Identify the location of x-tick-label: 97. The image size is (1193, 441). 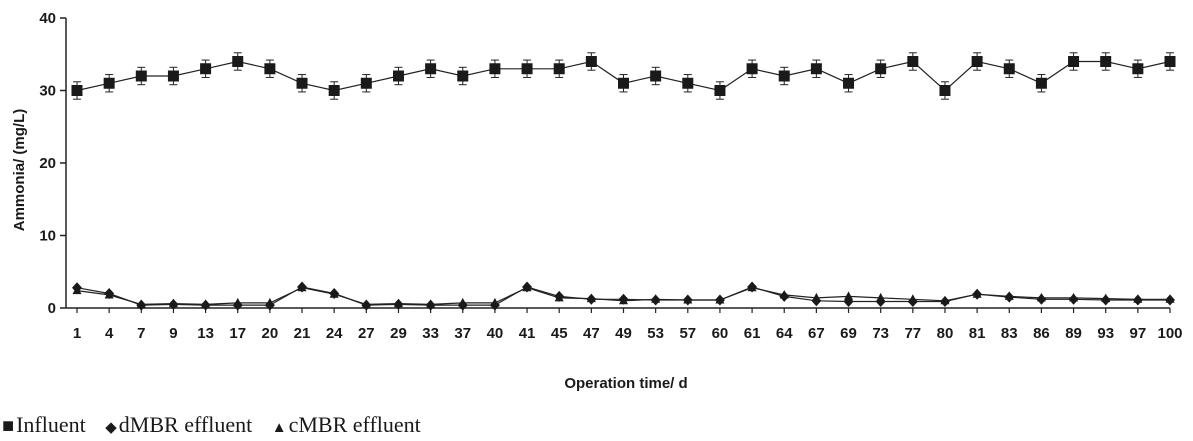
(1138, 333).